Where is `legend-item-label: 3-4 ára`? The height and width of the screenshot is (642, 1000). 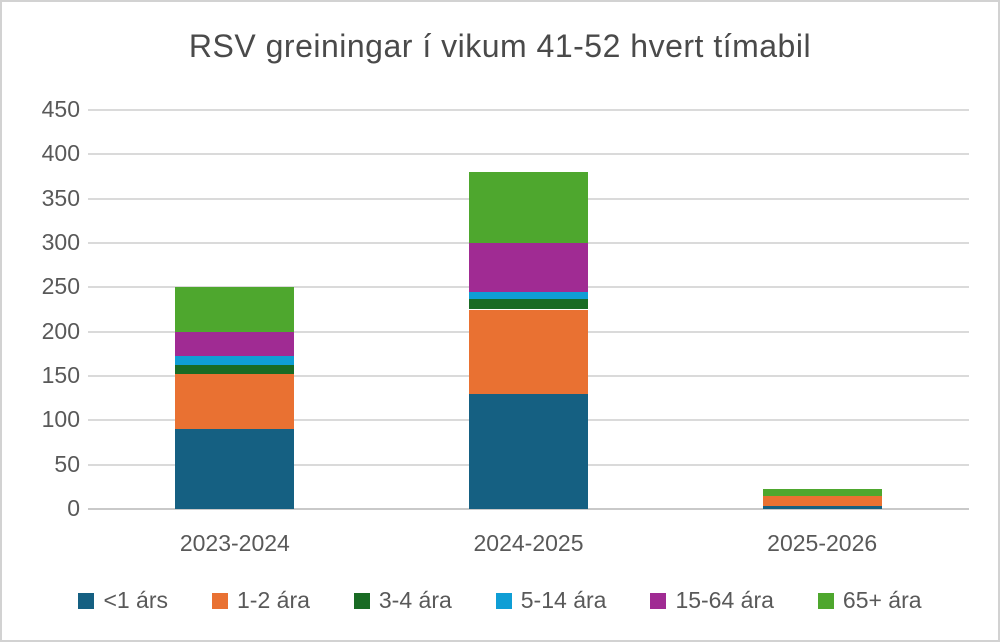
legend-item-label: 3-4 ára is located at coordinates (415, 600).